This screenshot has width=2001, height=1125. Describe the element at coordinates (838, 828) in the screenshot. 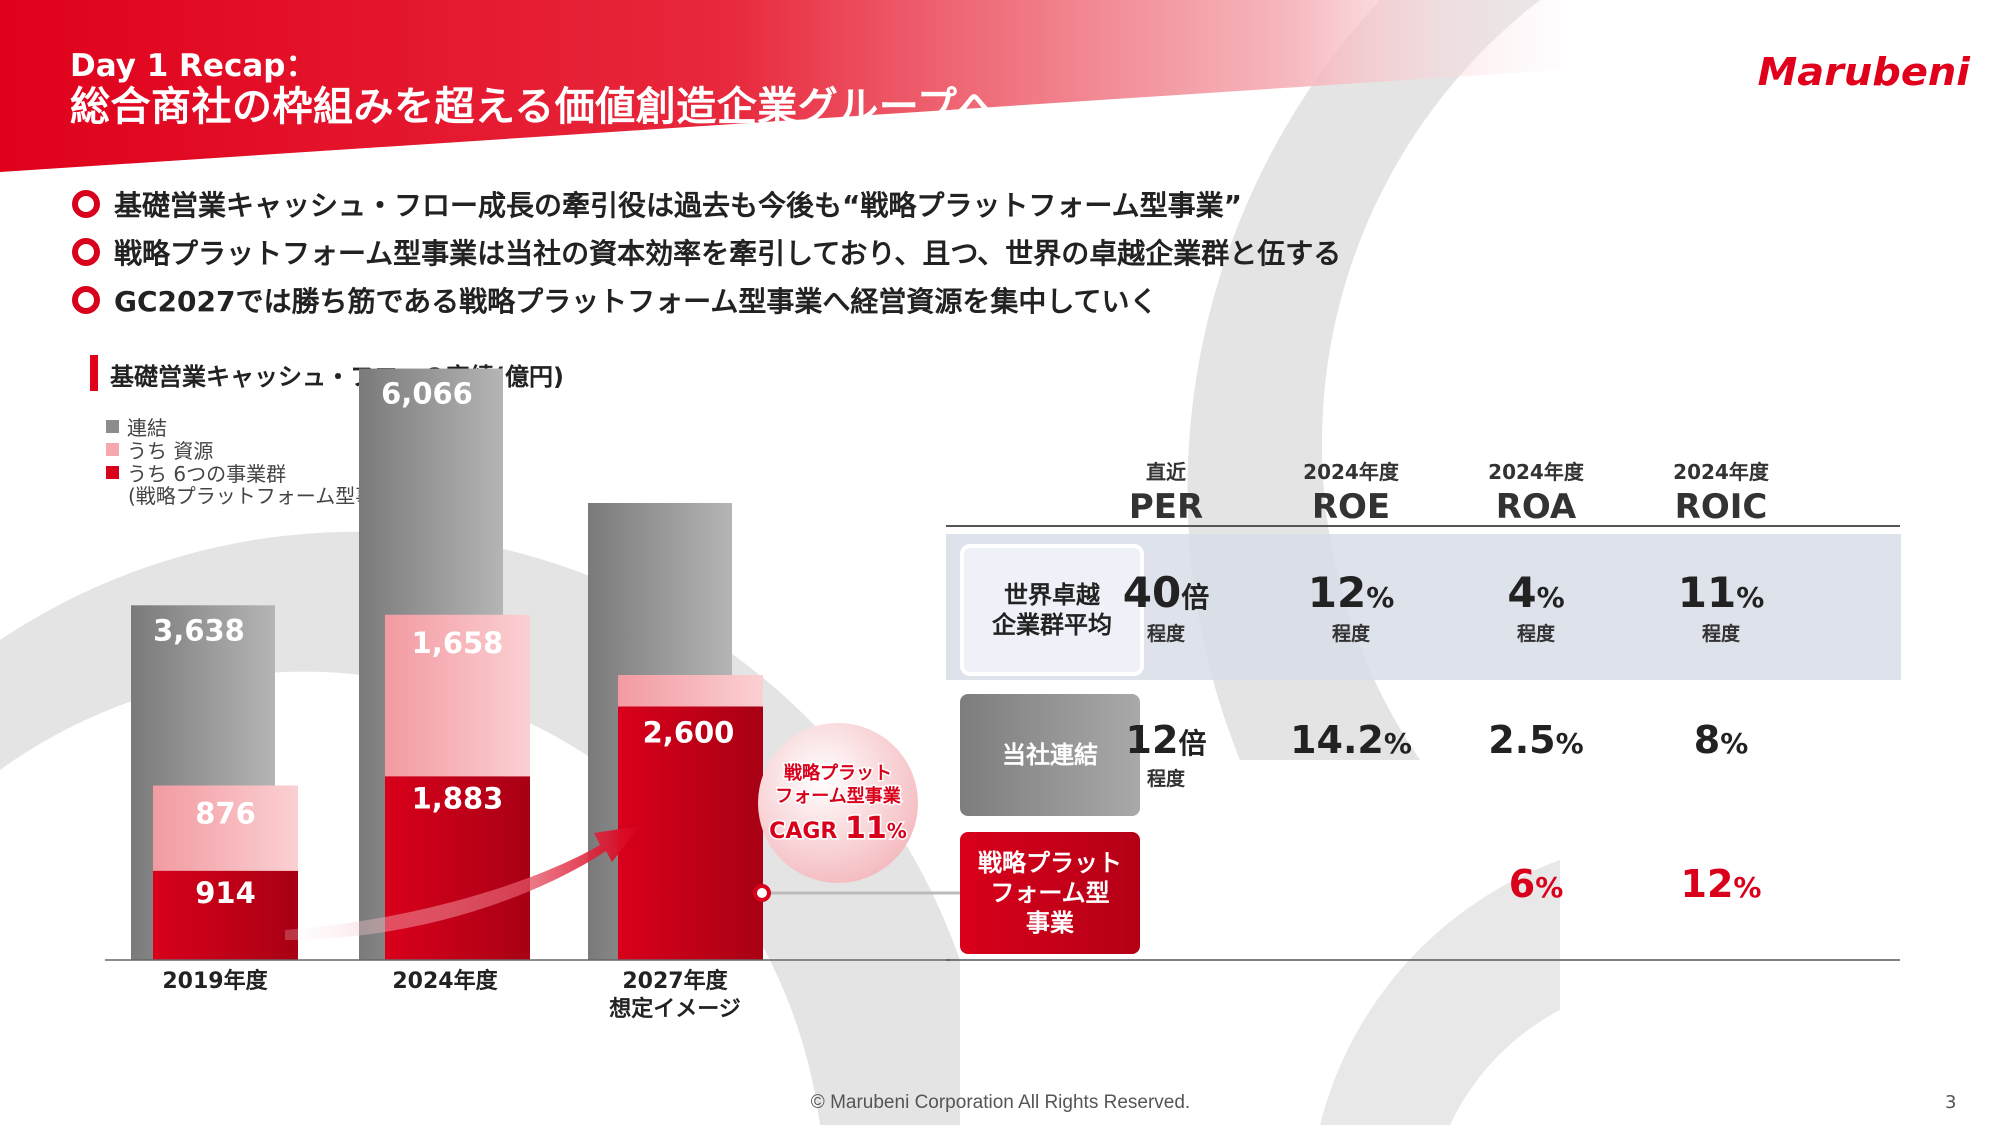

I see `cagr-value: CAGR 11%` at that location.